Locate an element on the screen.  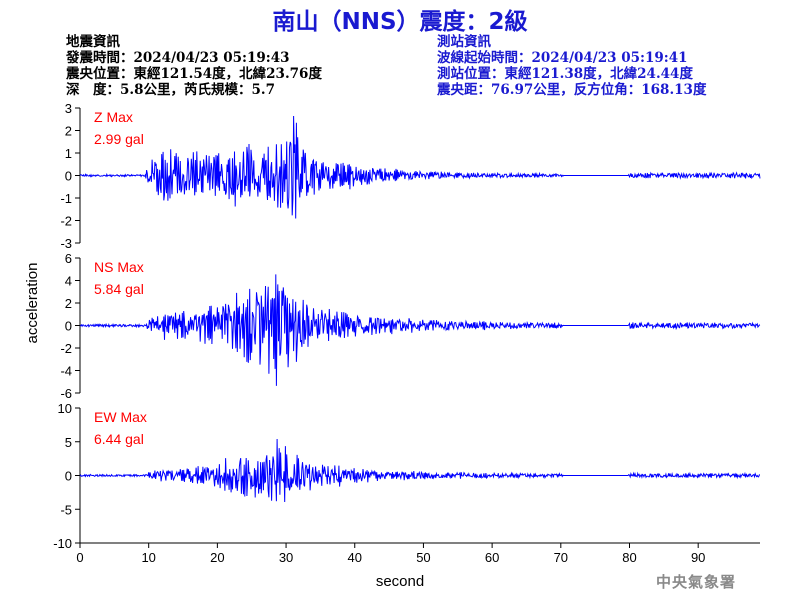
panel-z-waveform is located at coordinates (420, 167).